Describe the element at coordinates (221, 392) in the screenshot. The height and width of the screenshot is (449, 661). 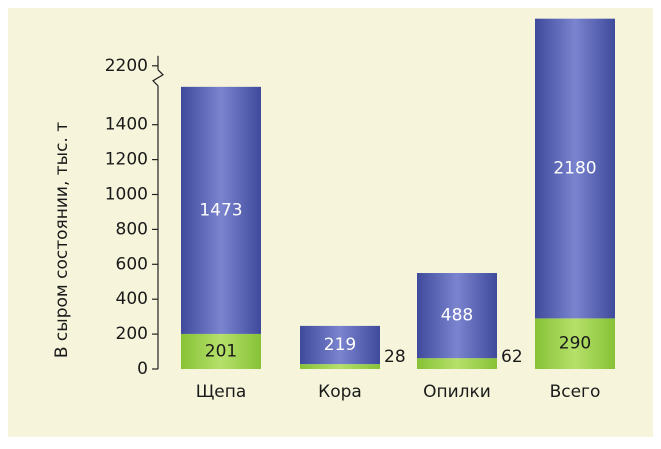
I see `x-tick-label: Щепа` at that location.